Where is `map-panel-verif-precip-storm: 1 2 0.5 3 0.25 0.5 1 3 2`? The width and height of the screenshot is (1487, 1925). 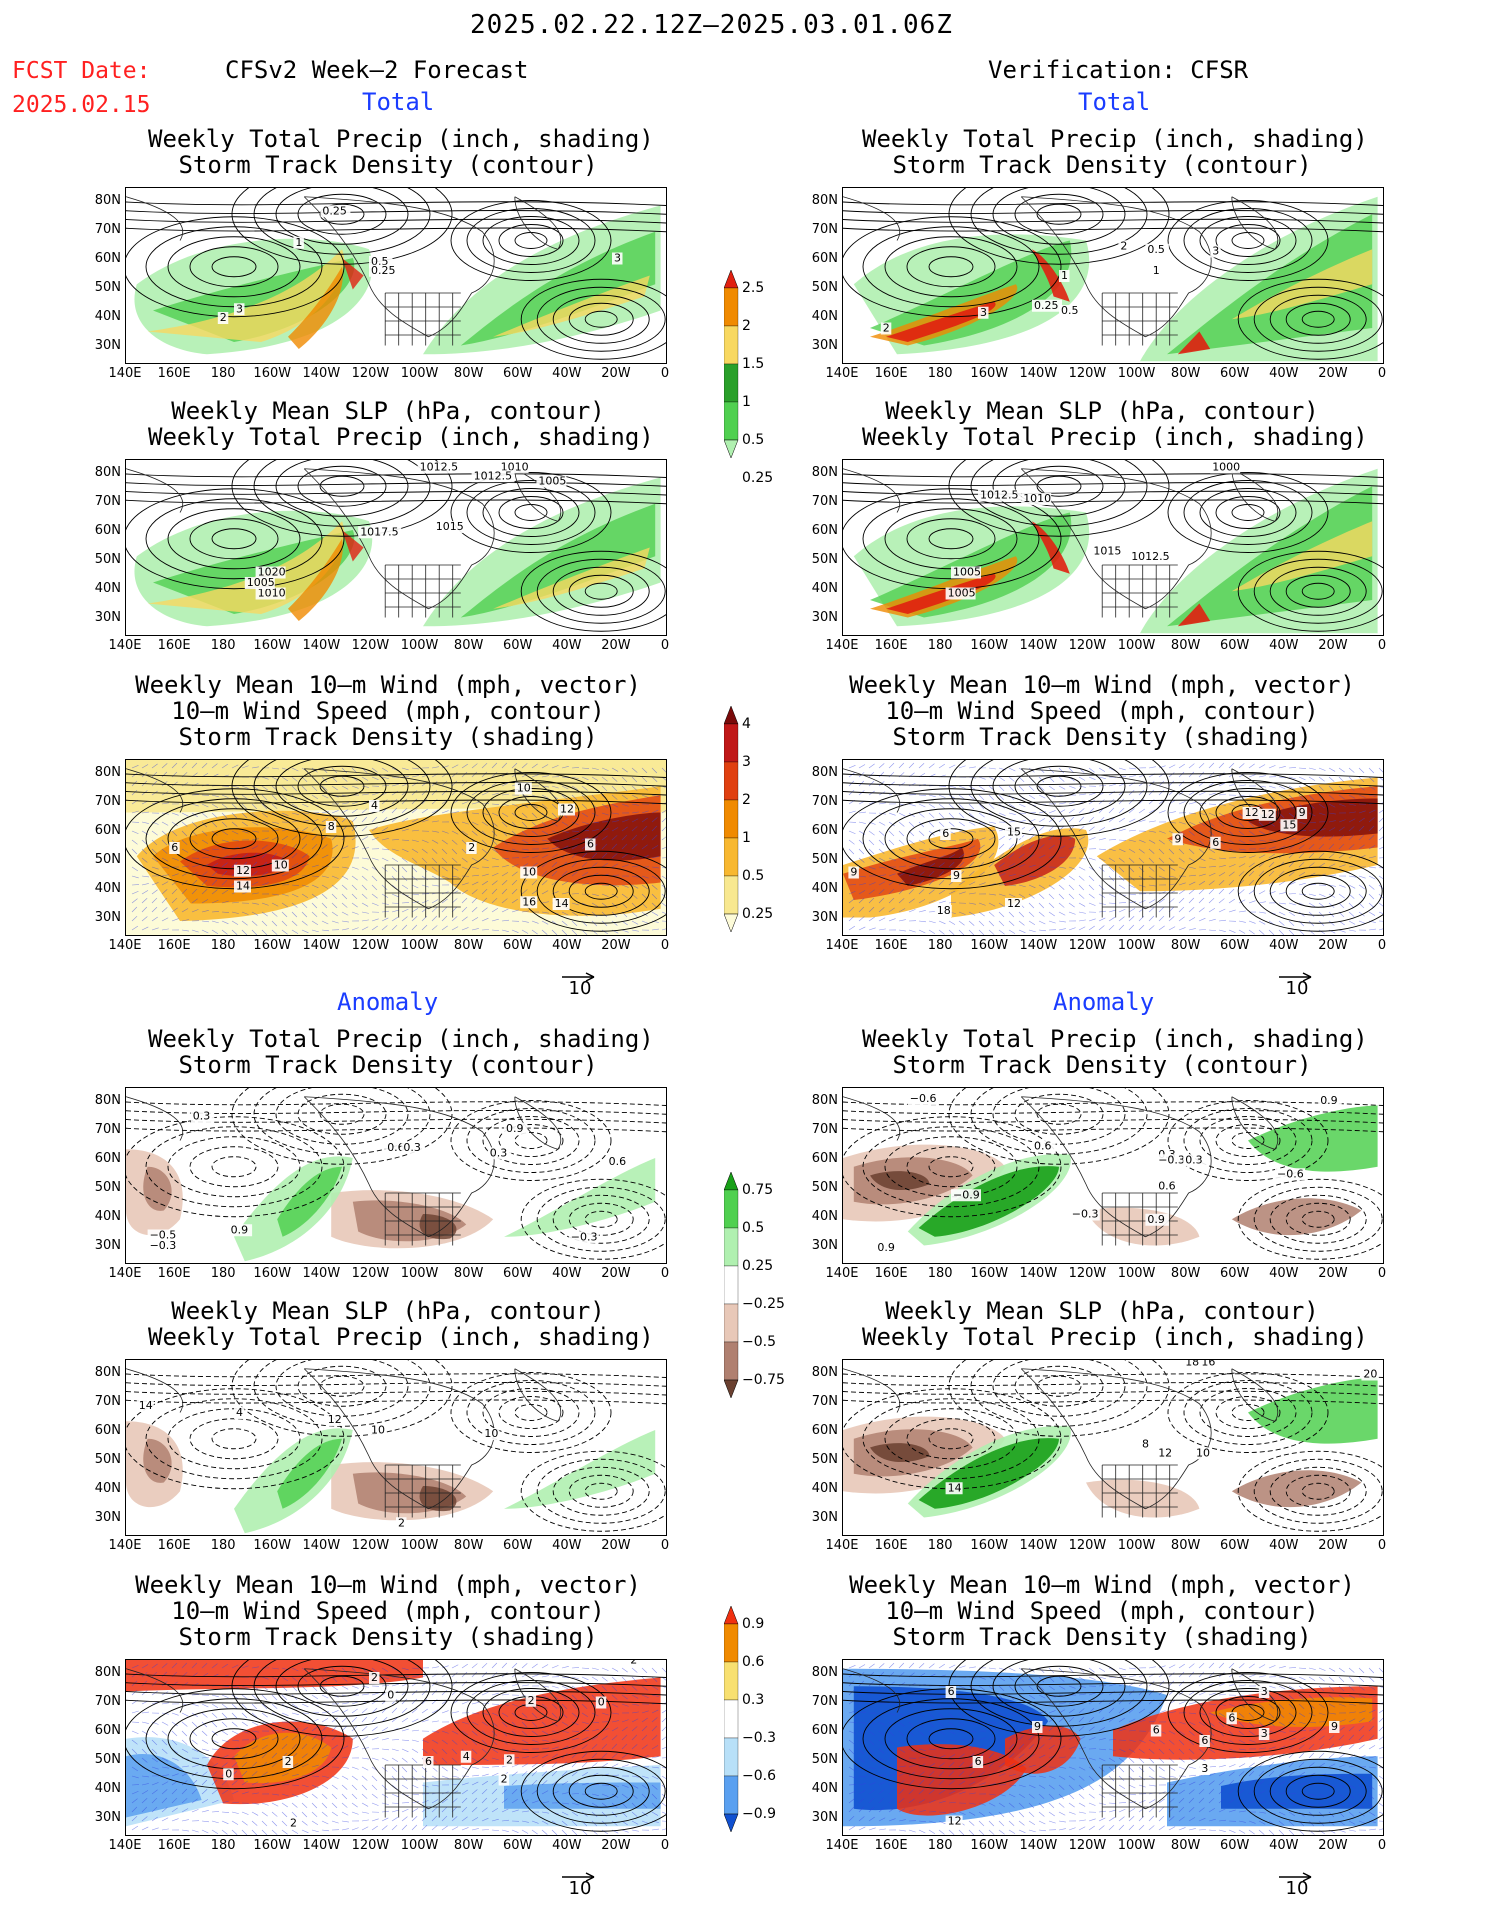
map-panel-verif-precip-storm: 1 2 0.5 3 0.25 0.5 1 3 2 is located at coordinates (1113, 275).